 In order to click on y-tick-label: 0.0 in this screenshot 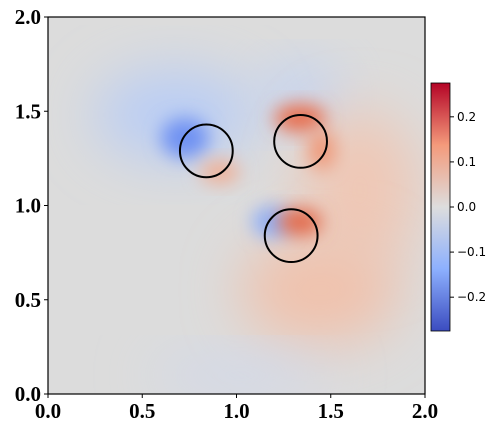, I will do `click(28, 394)`.